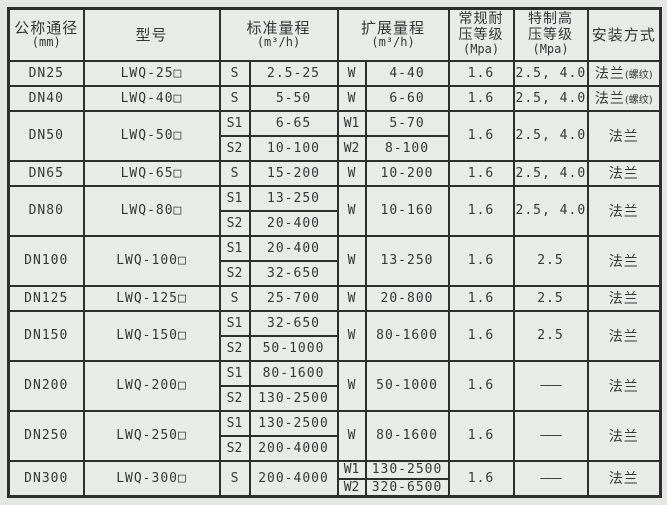 The image size is (667, 505). Describe the element at coordinates (407, 385) in the screenshot. I see `ext-range-cell: 50-1000` at that location.